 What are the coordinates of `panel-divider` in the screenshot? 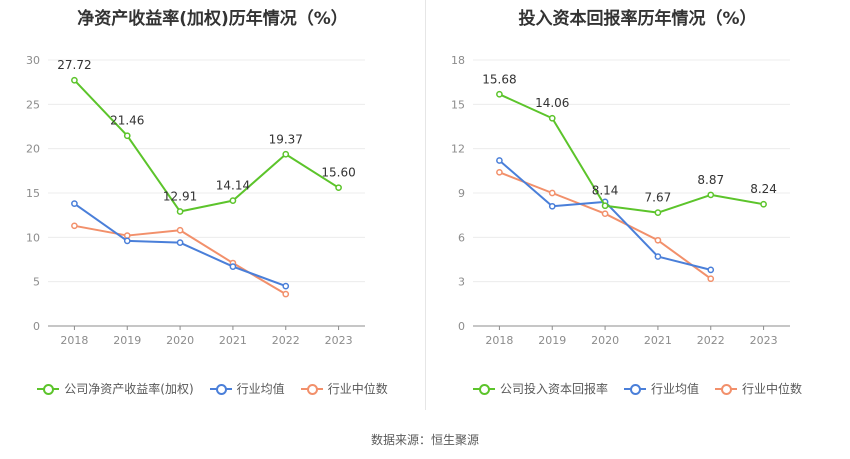 It's located at (425, 205).